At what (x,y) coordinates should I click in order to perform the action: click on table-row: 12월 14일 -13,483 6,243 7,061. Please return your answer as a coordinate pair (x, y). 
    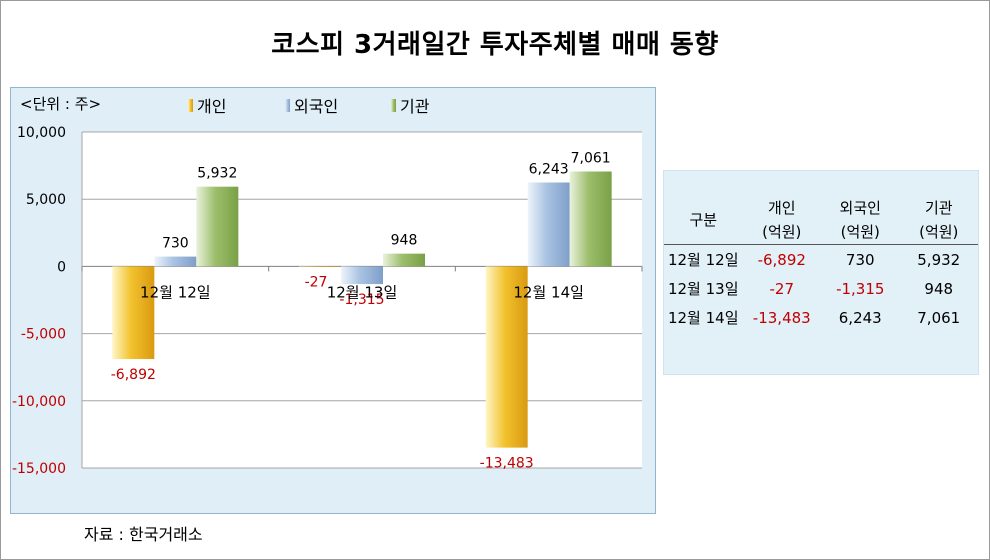
    Looking at the image, I should click on (821, 317).